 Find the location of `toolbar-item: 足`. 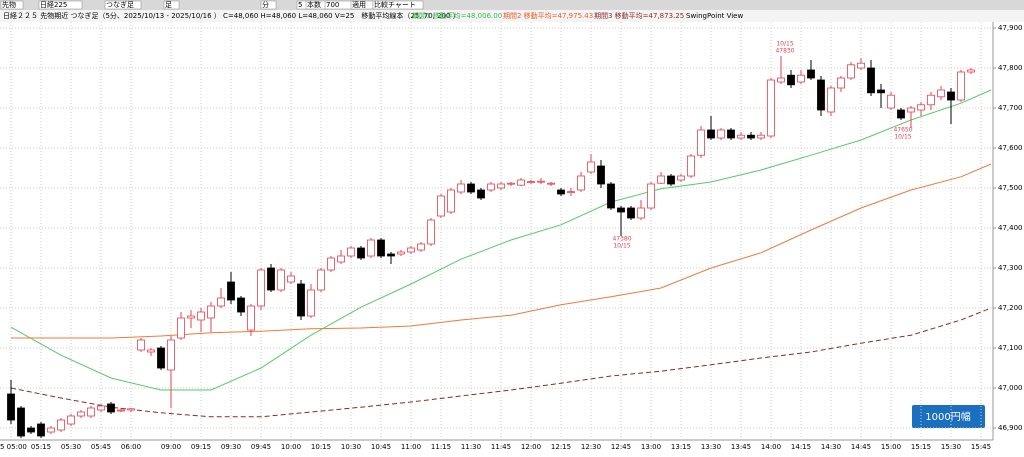

toolbar-item: 足 is located at coordinates (168, 5).